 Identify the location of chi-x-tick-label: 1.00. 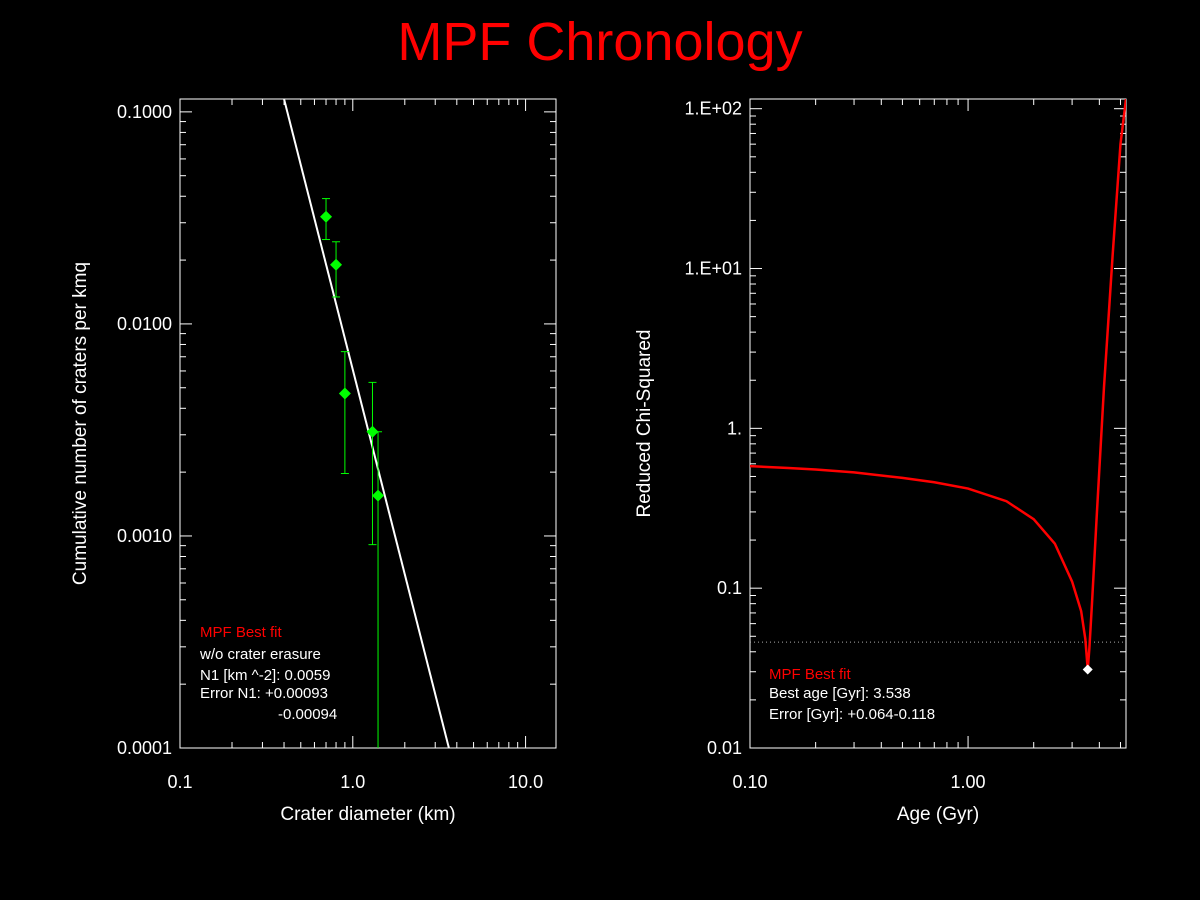
(968, 782).